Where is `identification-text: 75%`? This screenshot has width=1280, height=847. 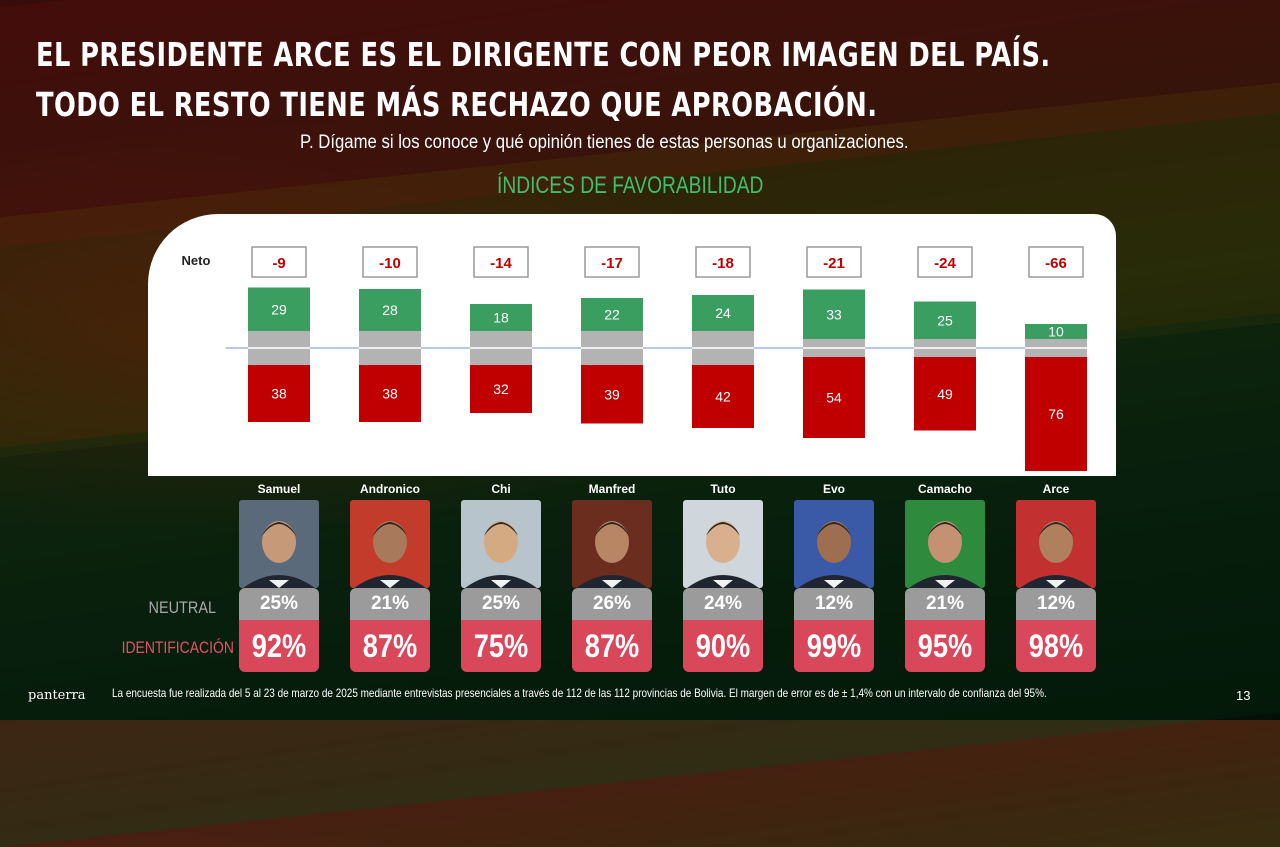 identification-text: 75% is located at coordinates (501, 646).